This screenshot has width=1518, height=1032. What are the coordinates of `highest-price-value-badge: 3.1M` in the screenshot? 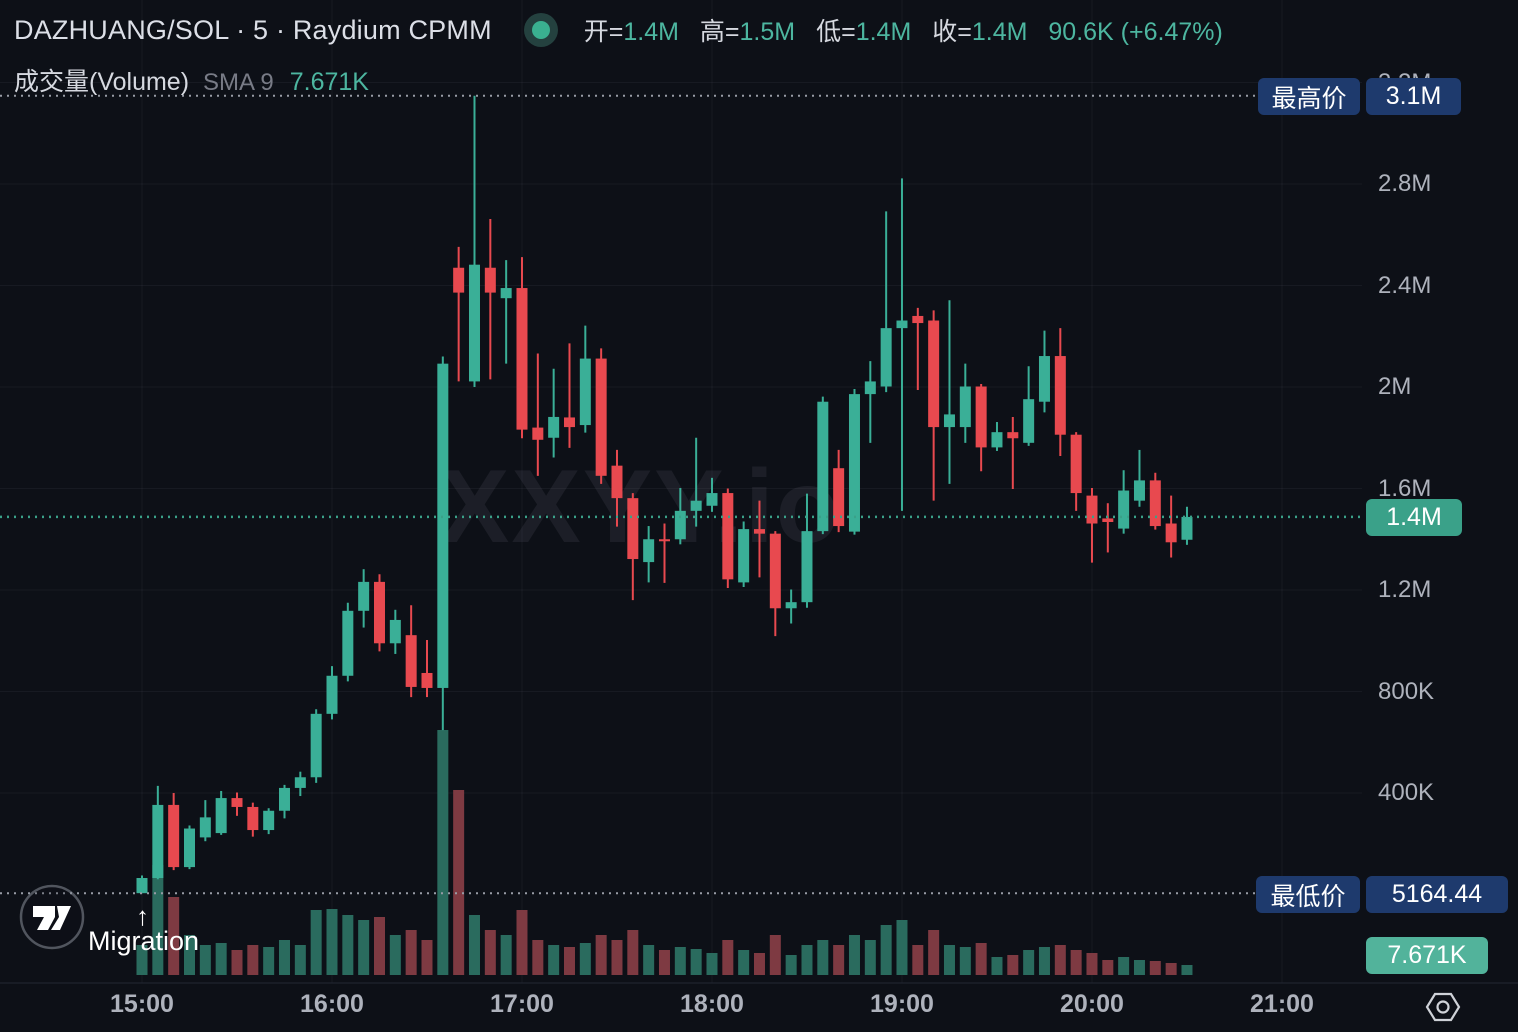 It's located at (1413, 96).